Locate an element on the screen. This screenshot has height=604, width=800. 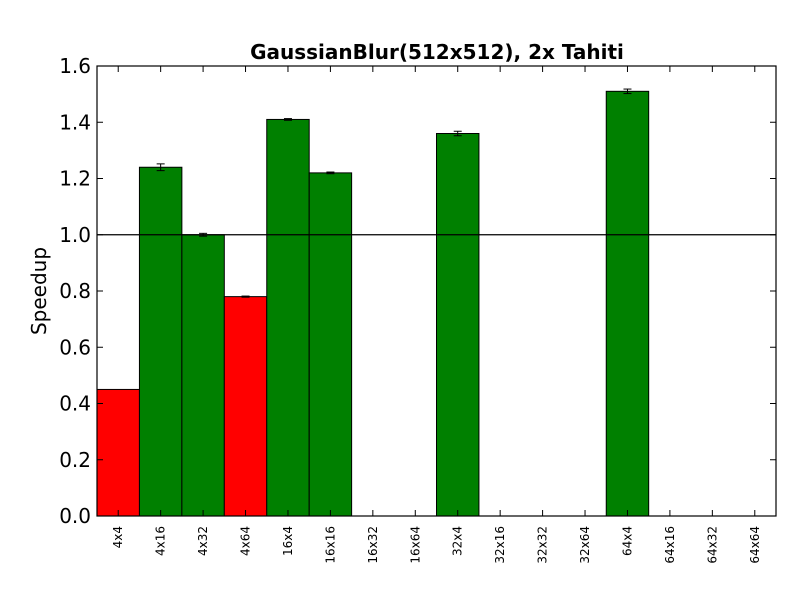
bar-64x4 is located at coordinates (627, 303).